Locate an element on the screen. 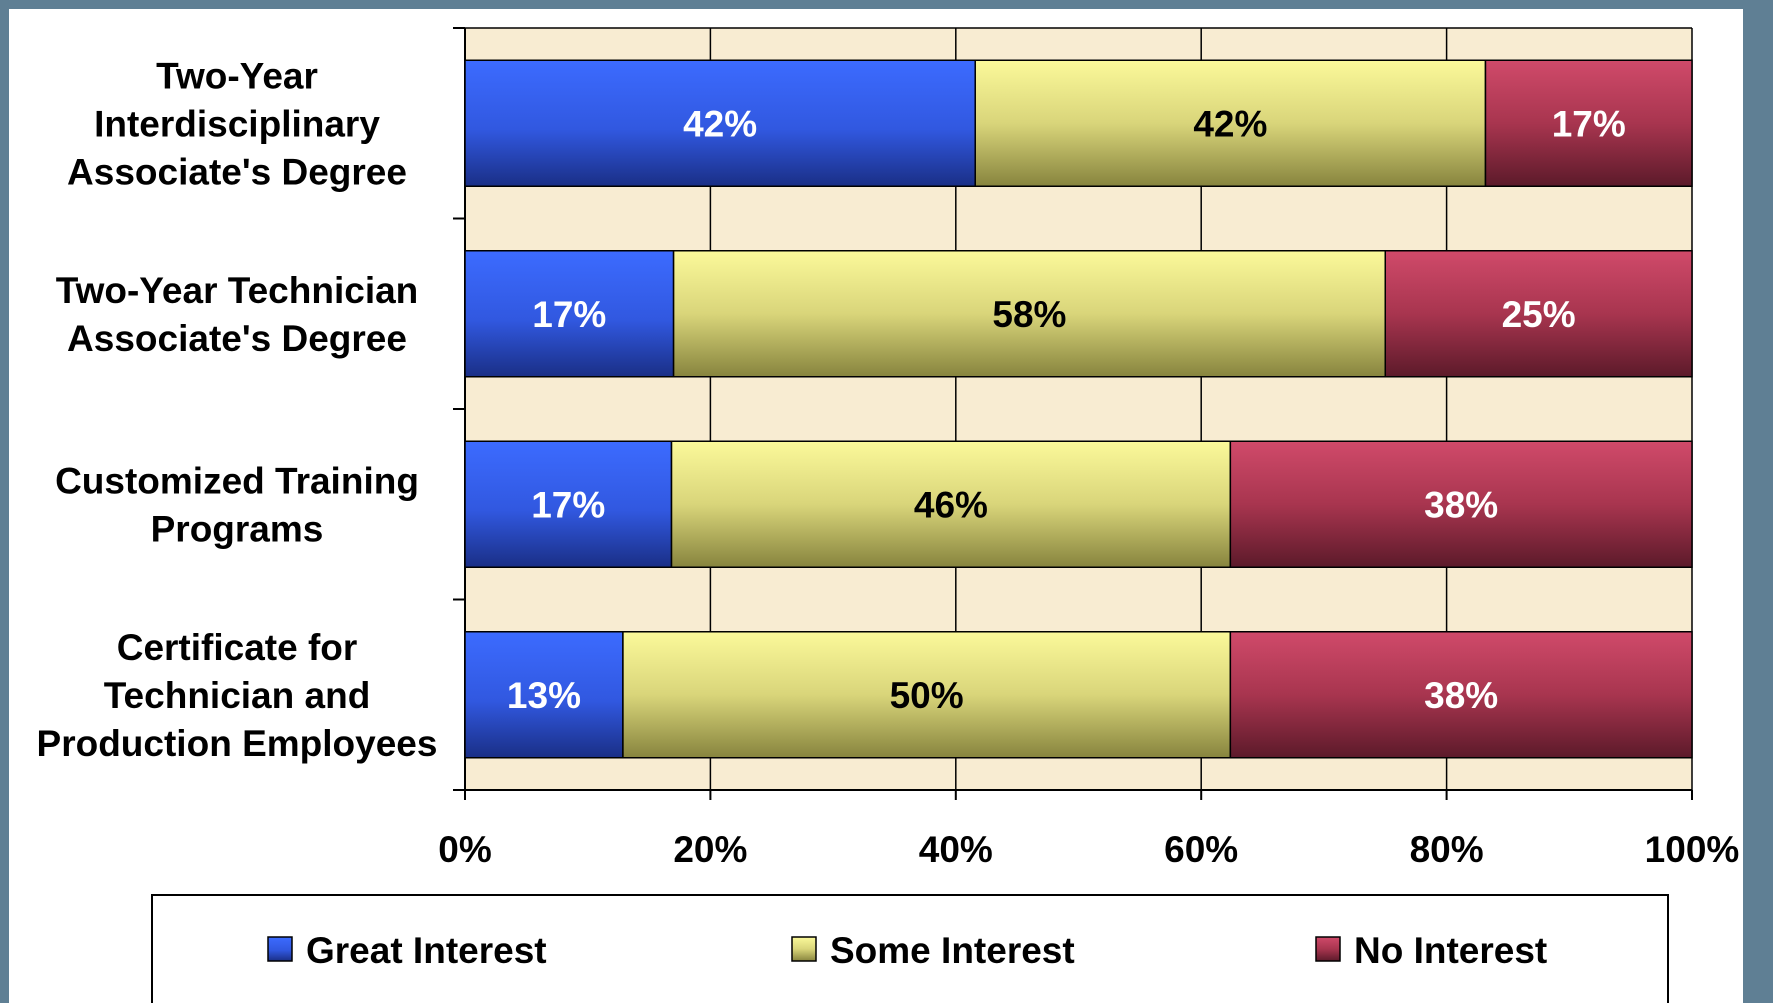  data-label: 58% is located at coordinates (1029, 314).